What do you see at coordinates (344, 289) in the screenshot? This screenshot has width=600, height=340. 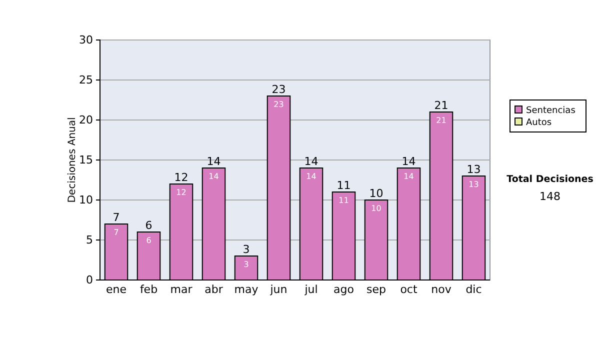 I see `x-tick-label: ago` at bounding box center [344, 289].